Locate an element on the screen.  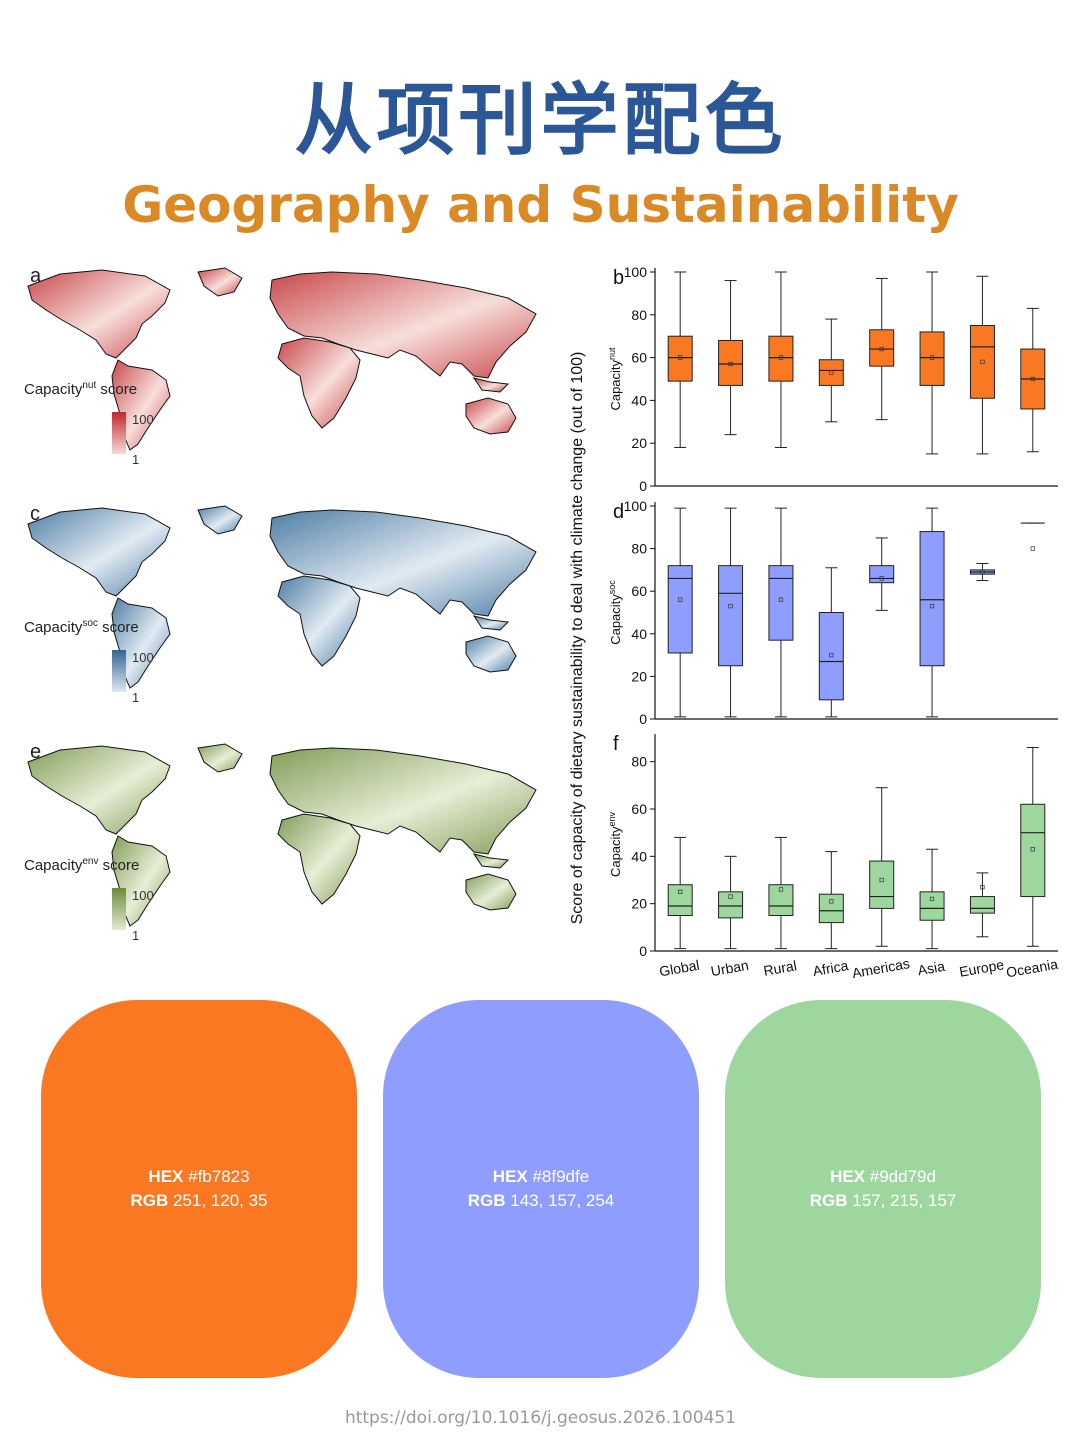
y-label-sup: nut is located at coordinates (612, 353).